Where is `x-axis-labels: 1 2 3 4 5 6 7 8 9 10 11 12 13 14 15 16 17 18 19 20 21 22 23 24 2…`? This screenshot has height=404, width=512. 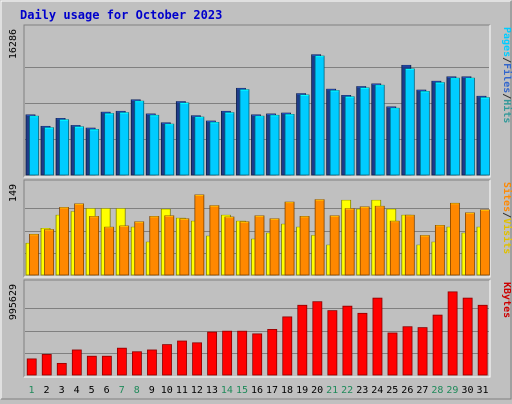 x-axis-labels: 1 2 3 4 5 6 7 8 9 10 11 12 13 14 15 16 17 18 19 20 21 22 23 24 2… is located at coordinates (259, 390).